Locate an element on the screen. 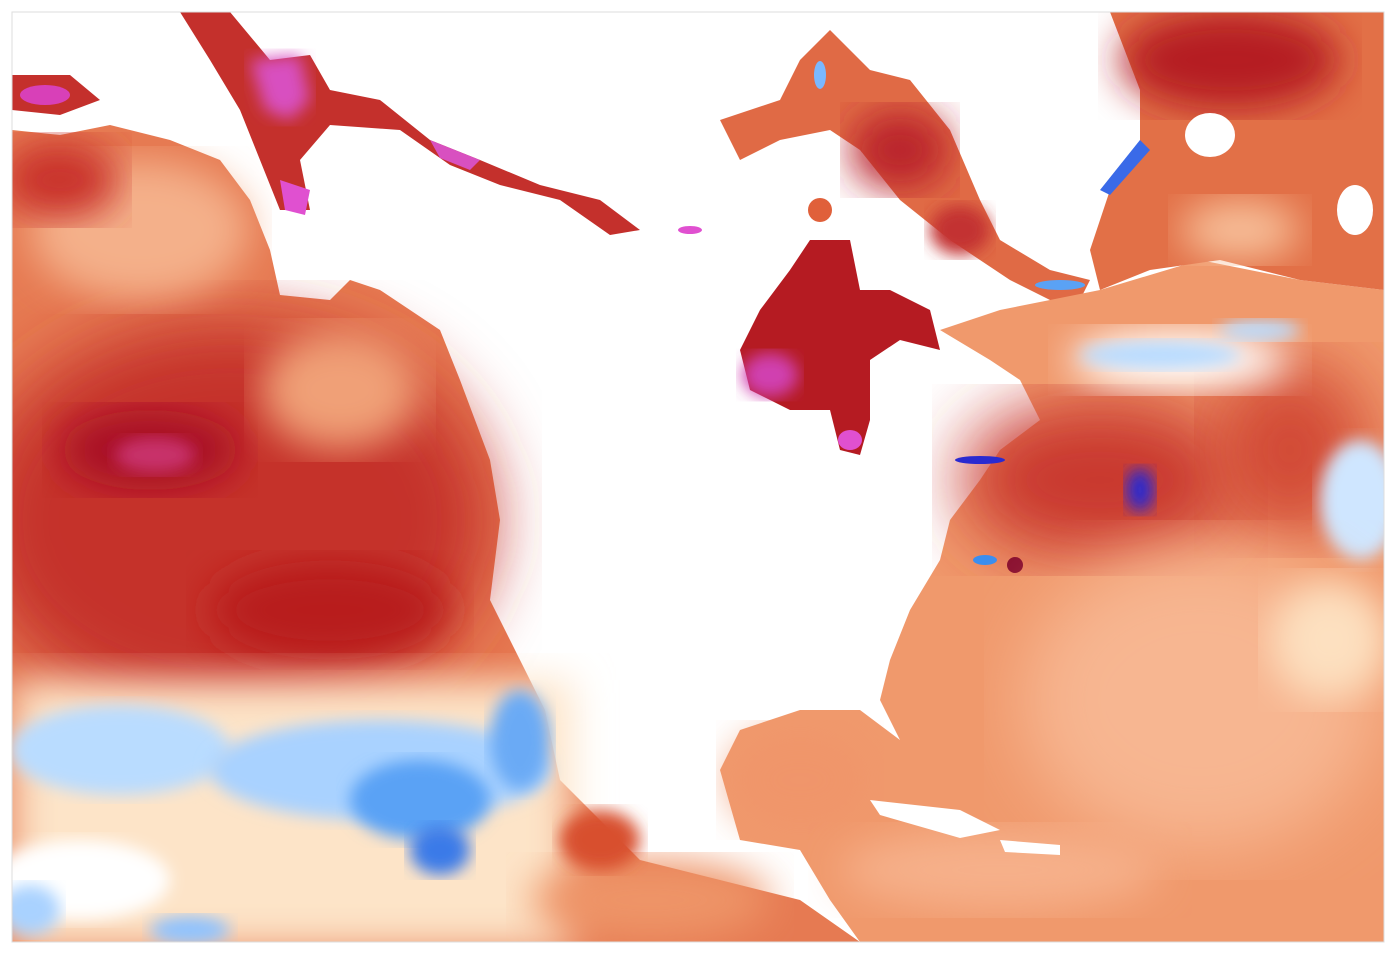 The width and height of the screenshot is (1395, 954). norwegian-sea is located at coordinates (1237, 151).